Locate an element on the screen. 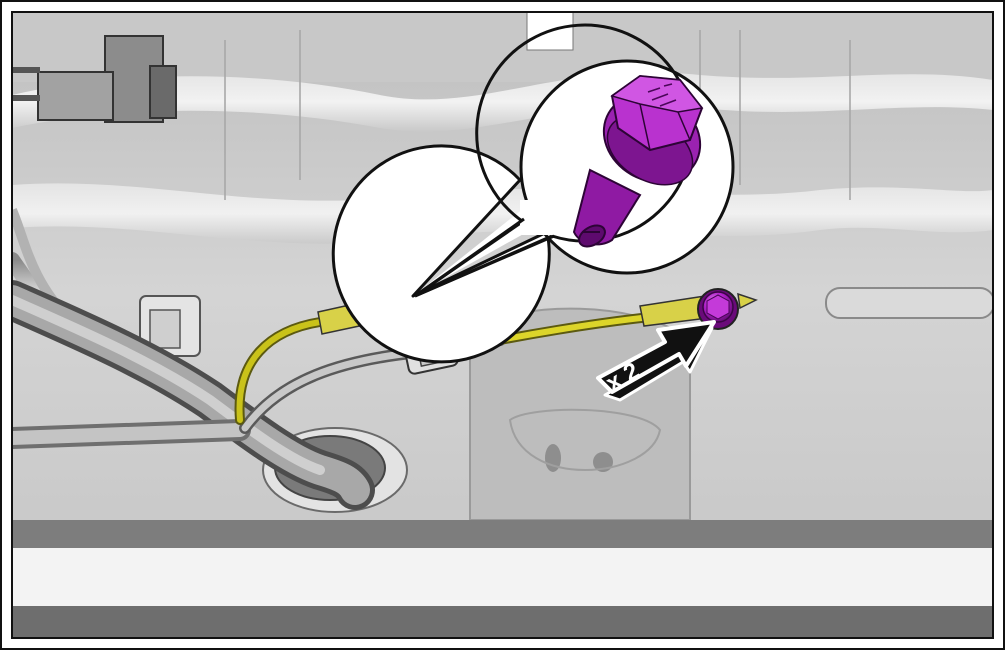 The width and height of the screenshot is (1005, 650). lower-sill is located at coordinates (502, 535).